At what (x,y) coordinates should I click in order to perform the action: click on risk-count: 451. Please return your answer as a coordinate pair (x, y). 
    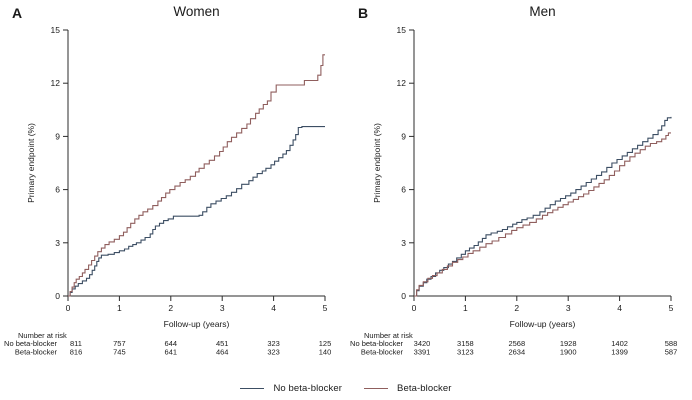
    Looking at the image, I should click on (222, 343).